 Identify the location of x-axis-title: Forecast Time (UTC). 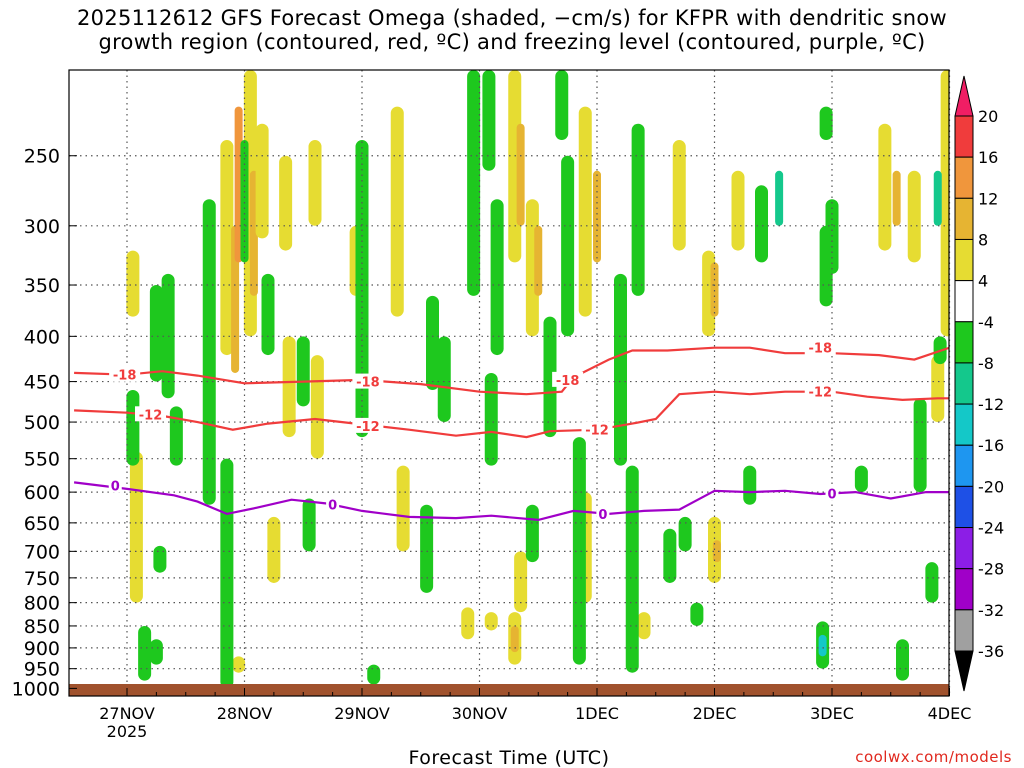
(509, 757).